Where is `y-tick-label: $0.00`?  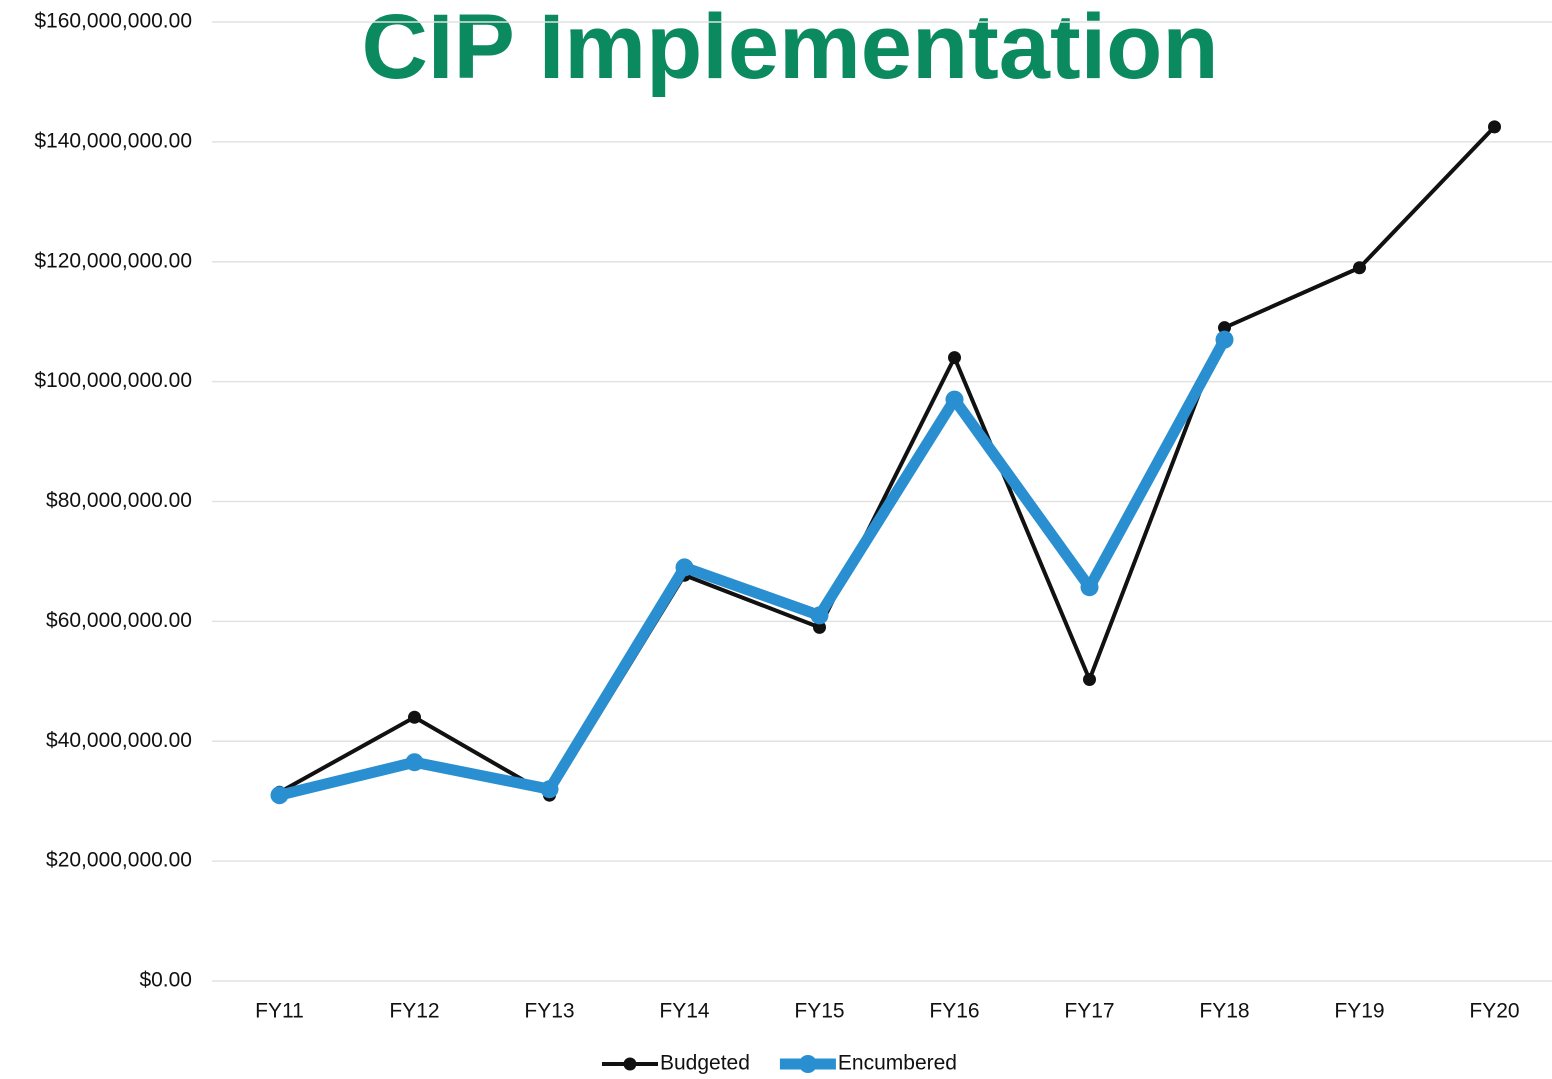 y-tick-label: $0.00 is located at coordinates (165, 980).